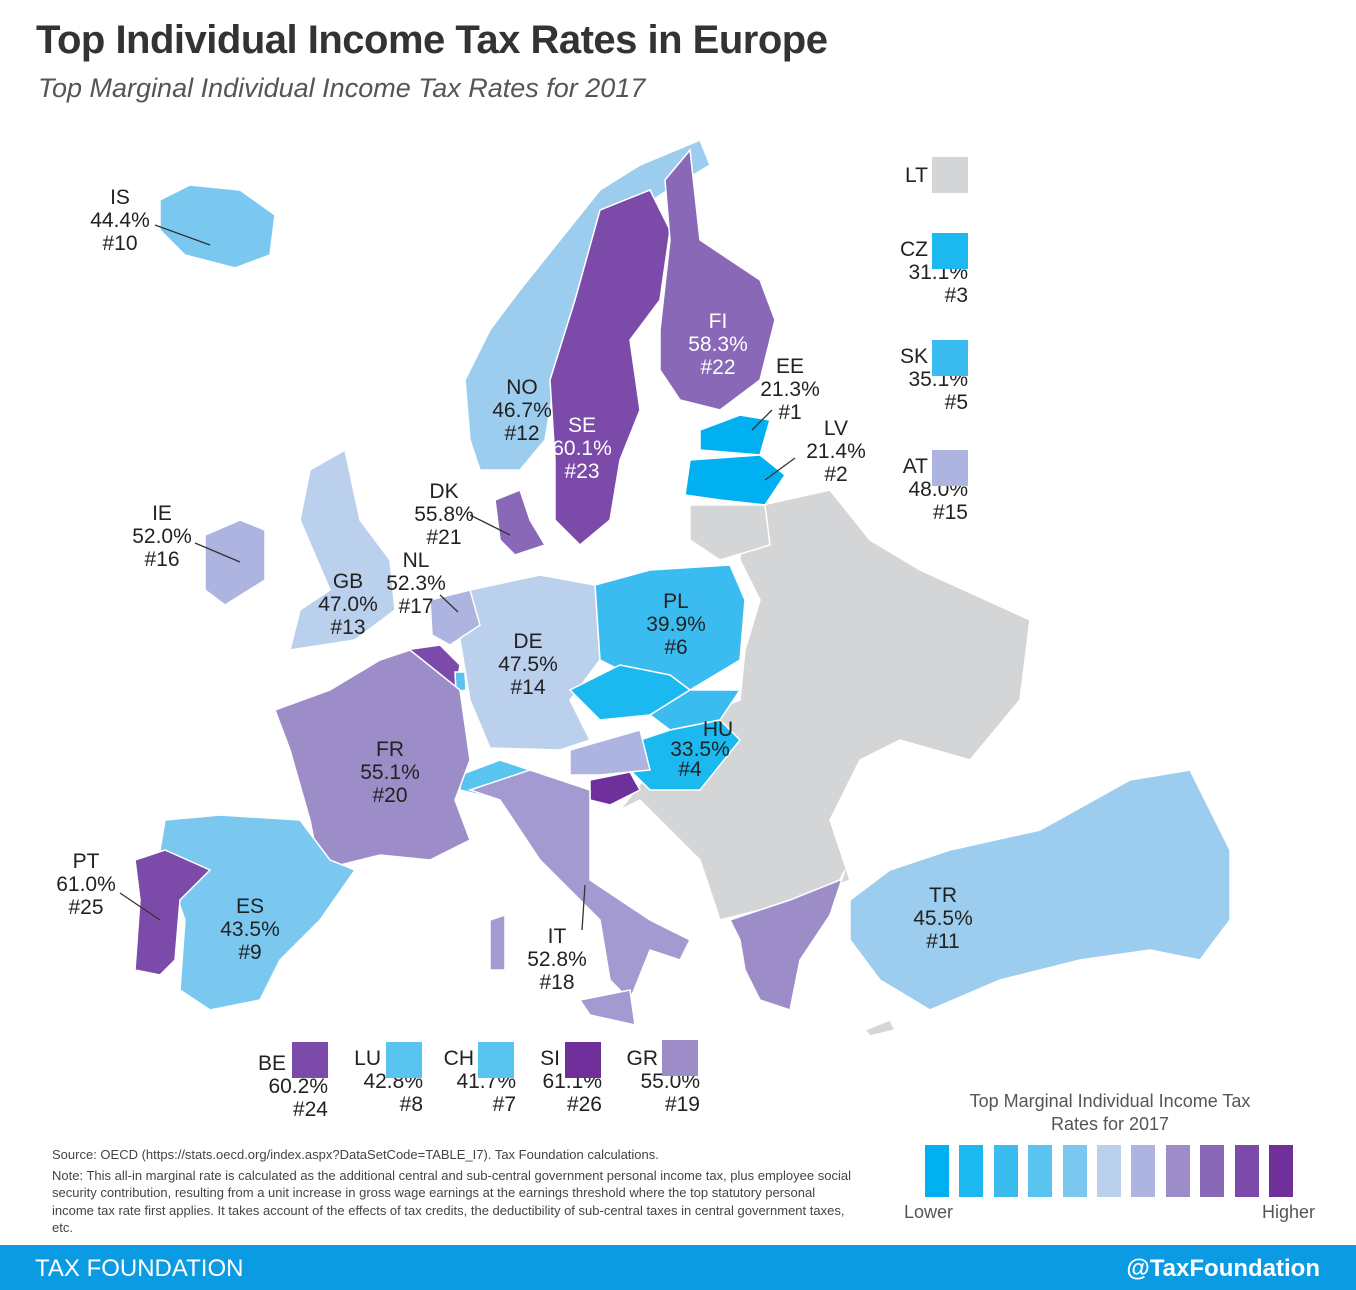 The height and width of the screenshot is (1290, 1356). I want to click on country-code: IT, so click(557, 936).